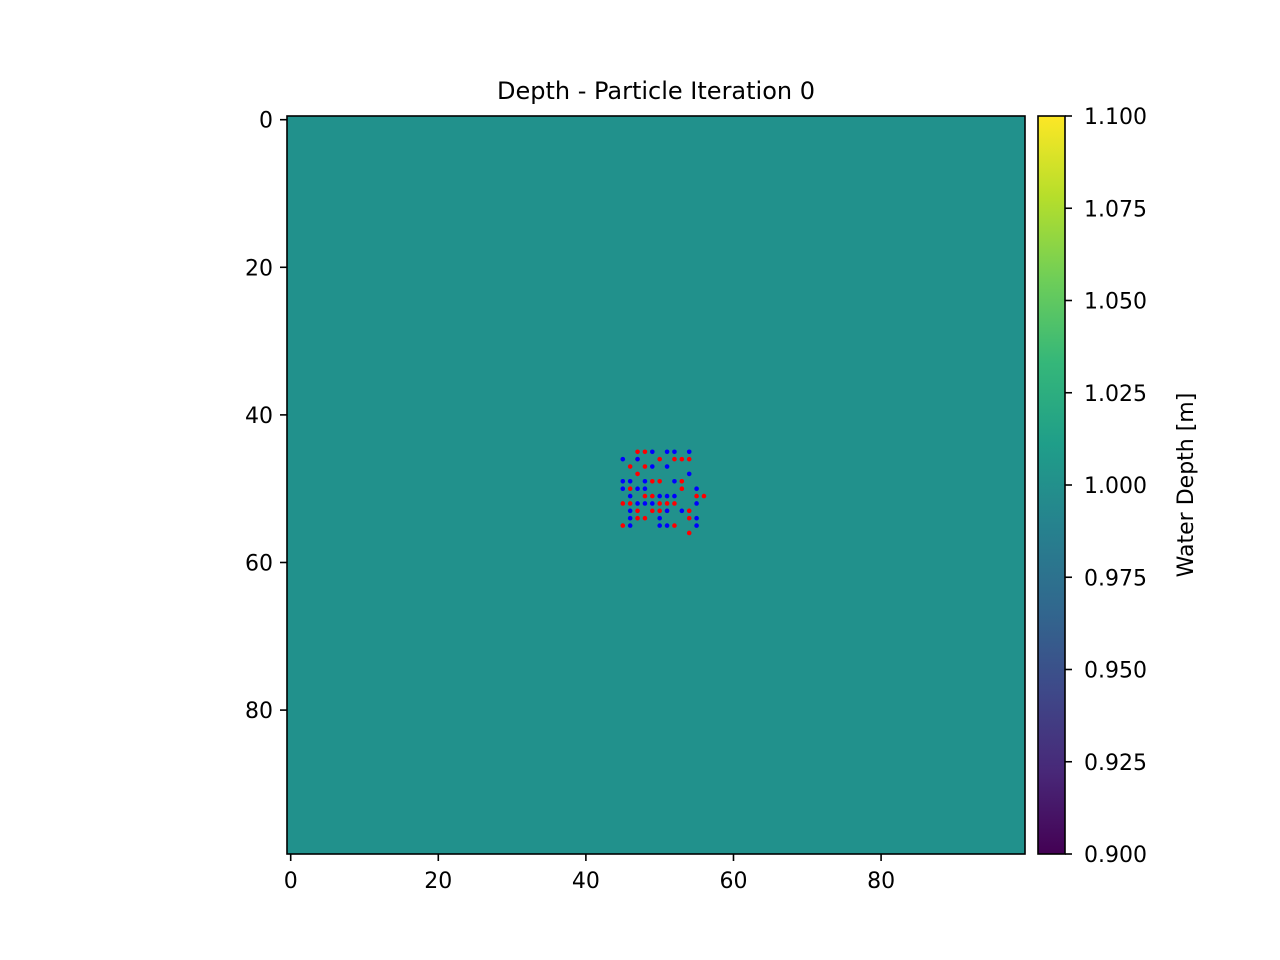  Describe the element at coordinates (586, 881) in the screenshot. I see `x-tick-label: 40` at that location.